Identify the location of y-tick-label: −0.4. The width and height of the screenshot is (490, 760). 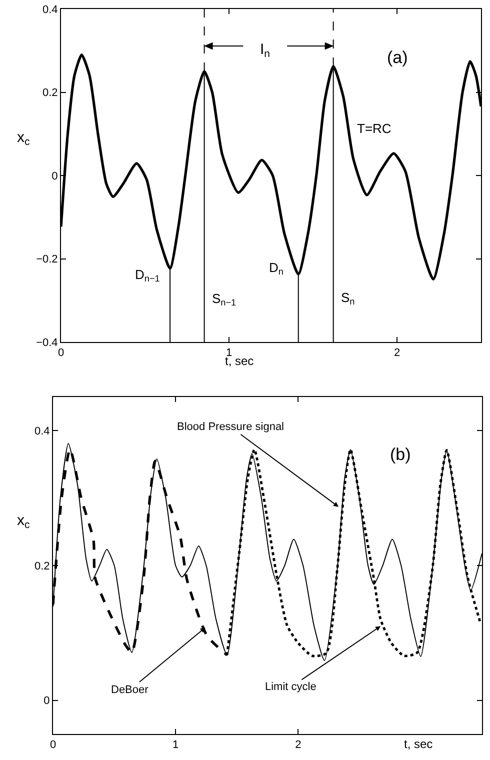
(47, 342).